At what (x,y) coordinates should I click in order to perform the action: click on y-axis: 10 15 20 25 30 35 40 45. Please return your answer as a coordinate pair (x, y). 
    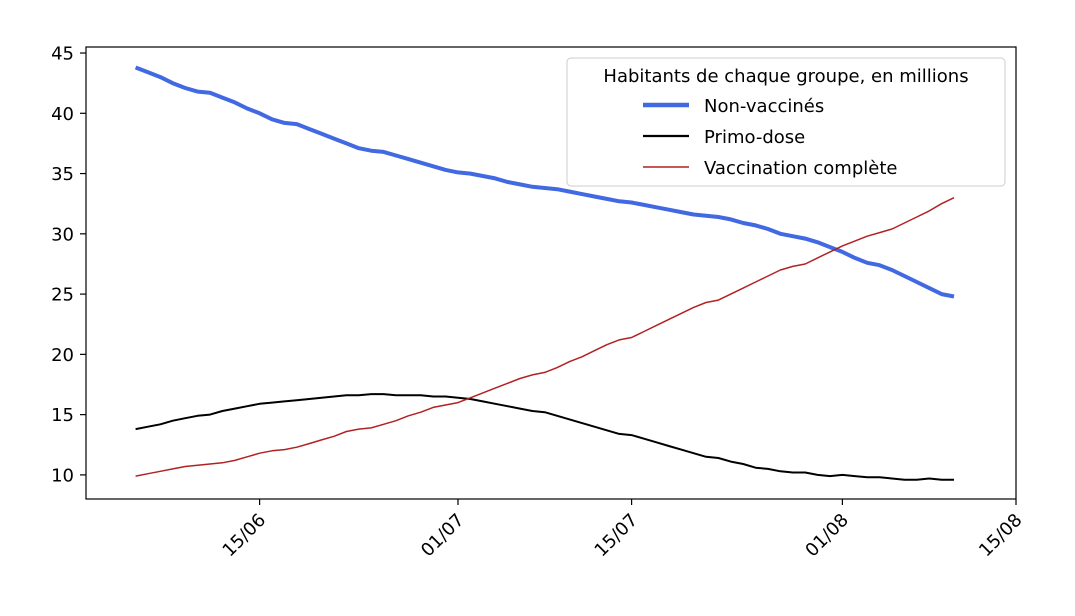
    Looking at the image, I should click on (68, 265).